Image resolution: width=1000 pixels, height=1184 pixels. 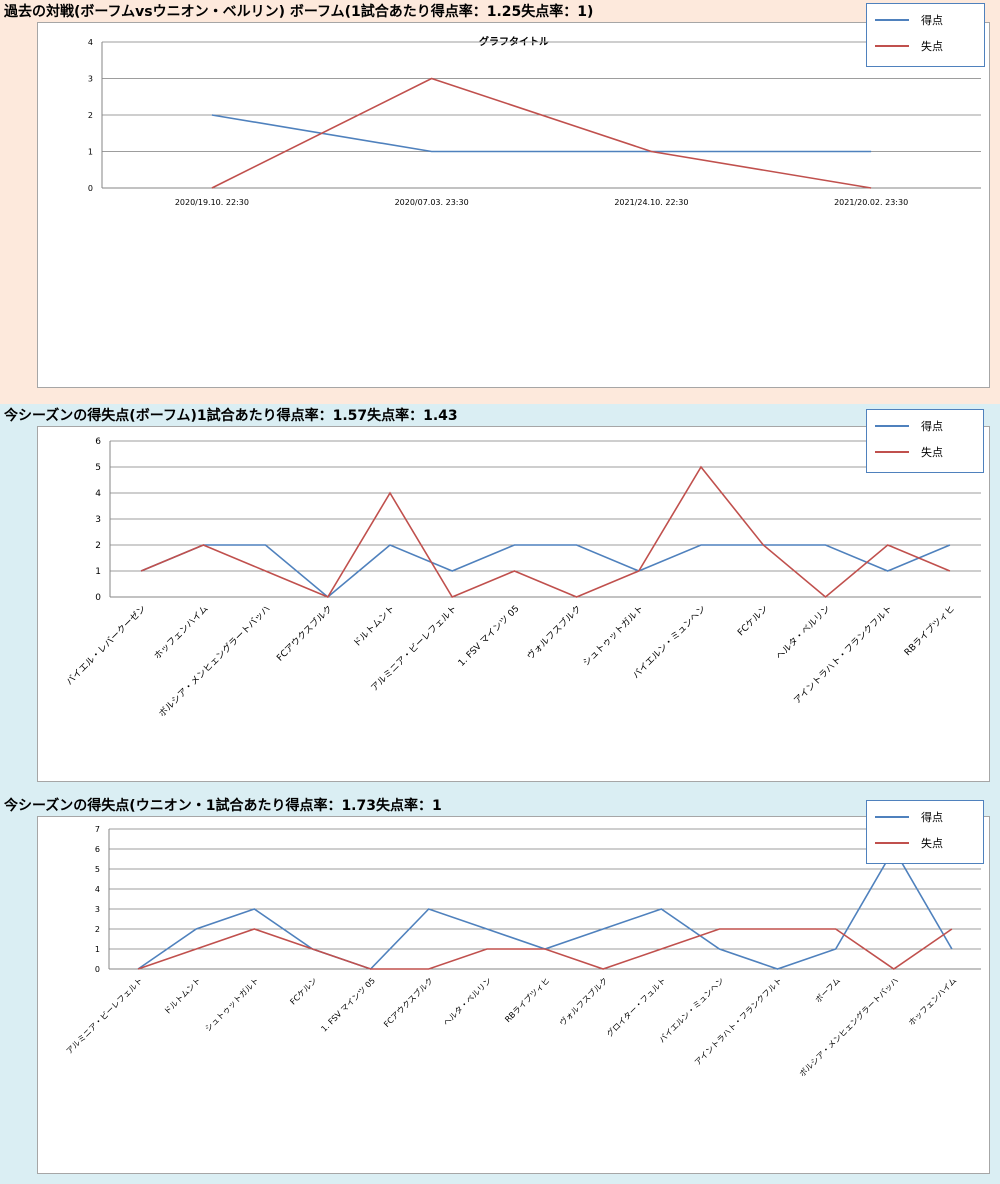 I want to click on y-tick-label: 7, so click(x=97, y=829).